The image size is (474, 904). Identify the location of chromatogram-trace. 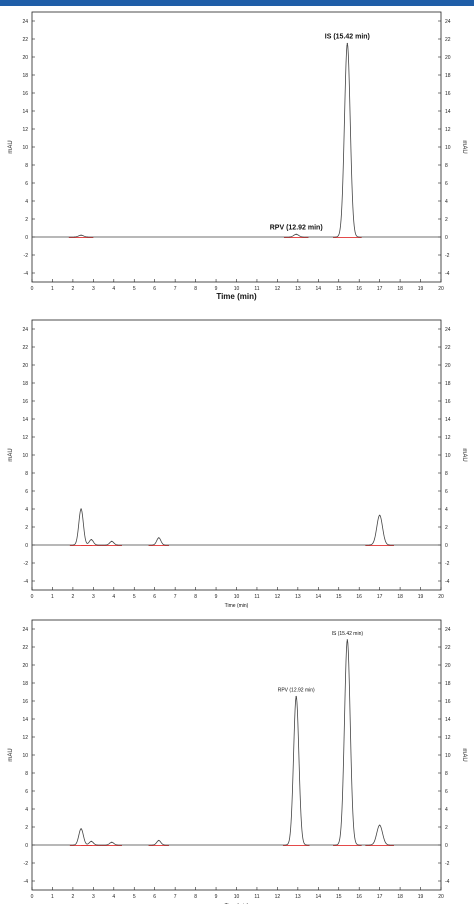
(236, 527).